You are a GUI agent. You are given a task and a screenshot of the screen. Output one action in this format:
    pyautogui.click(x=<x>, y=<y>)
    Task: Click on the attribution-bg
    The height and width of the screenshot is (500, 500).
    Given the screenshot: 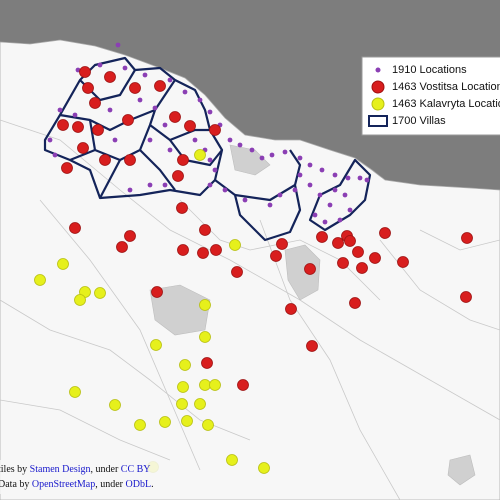 What is the action you would take?
    pyautogui.click(x=80, y=477)
    